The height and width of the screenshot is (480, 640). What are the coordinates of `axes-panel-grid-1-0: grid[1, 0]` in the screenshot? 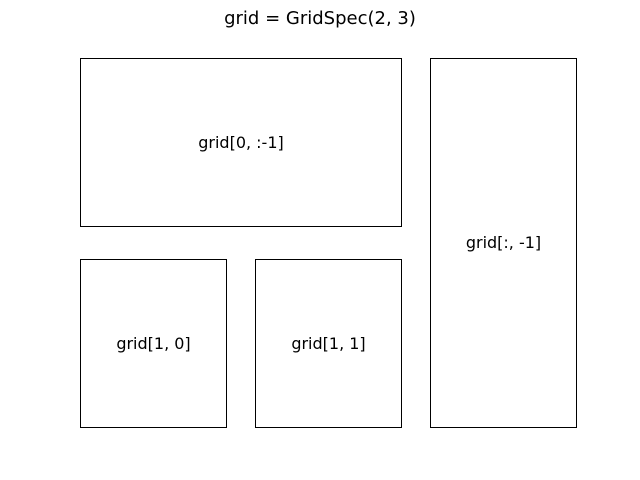 It's located at (153, 343).